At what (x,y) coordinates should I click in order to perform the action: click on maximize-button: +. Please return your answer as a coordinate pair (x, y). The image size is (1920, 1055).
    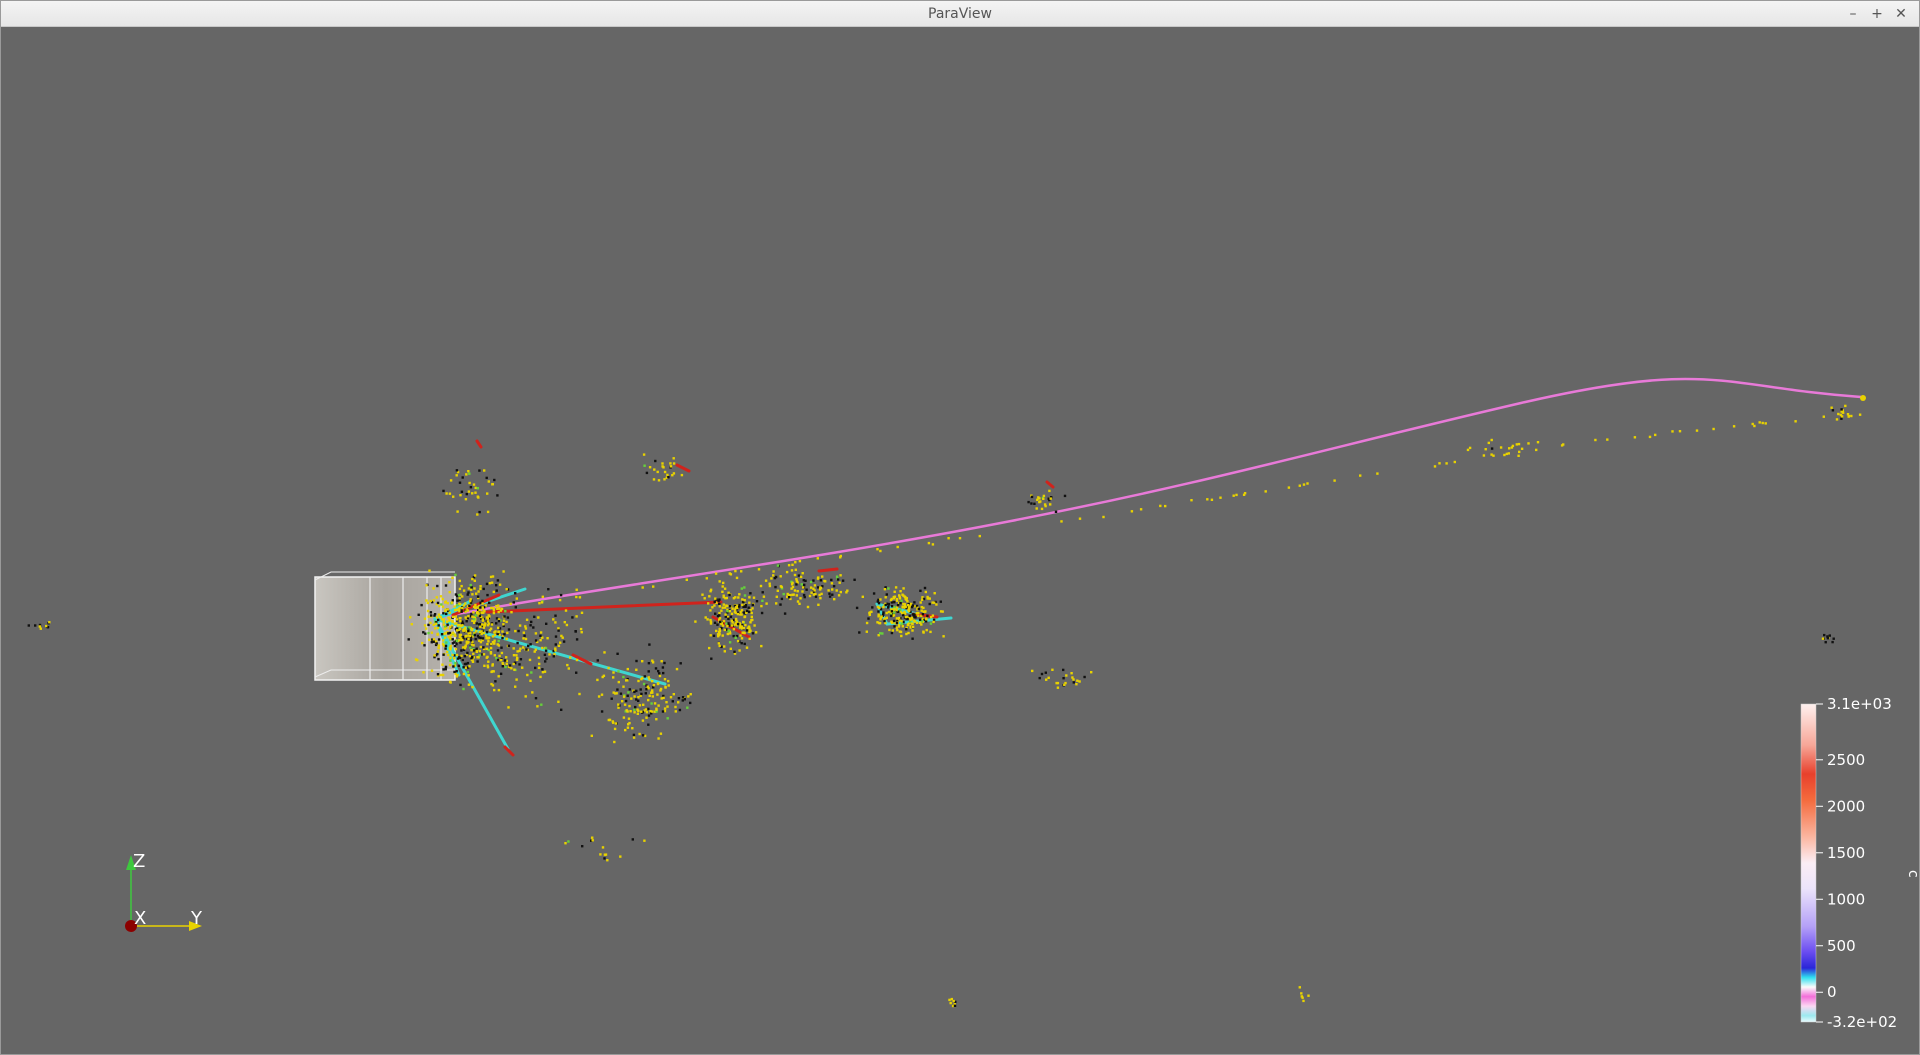
    Looking at the image, I should click on (1877, 14).